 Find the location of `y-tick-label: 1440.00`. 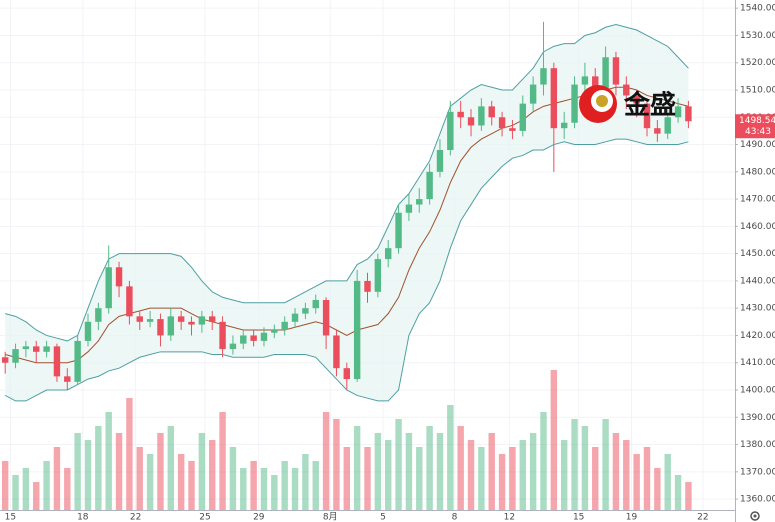

y-tick-label: 1440.00 is located at coordinates (757, 281).